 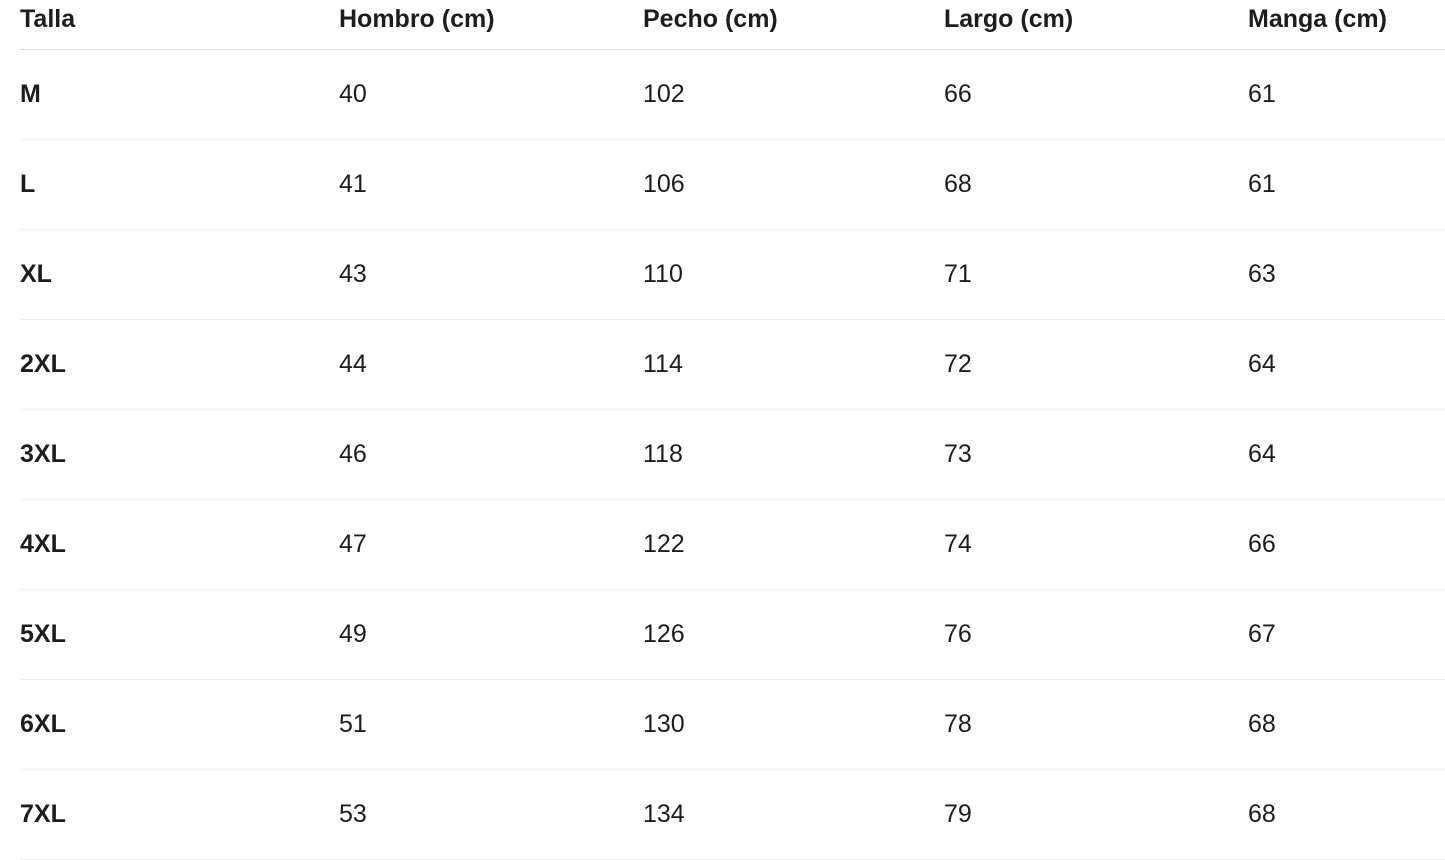 I want to click on size-label: 6XL, so click(x=179, y=724).